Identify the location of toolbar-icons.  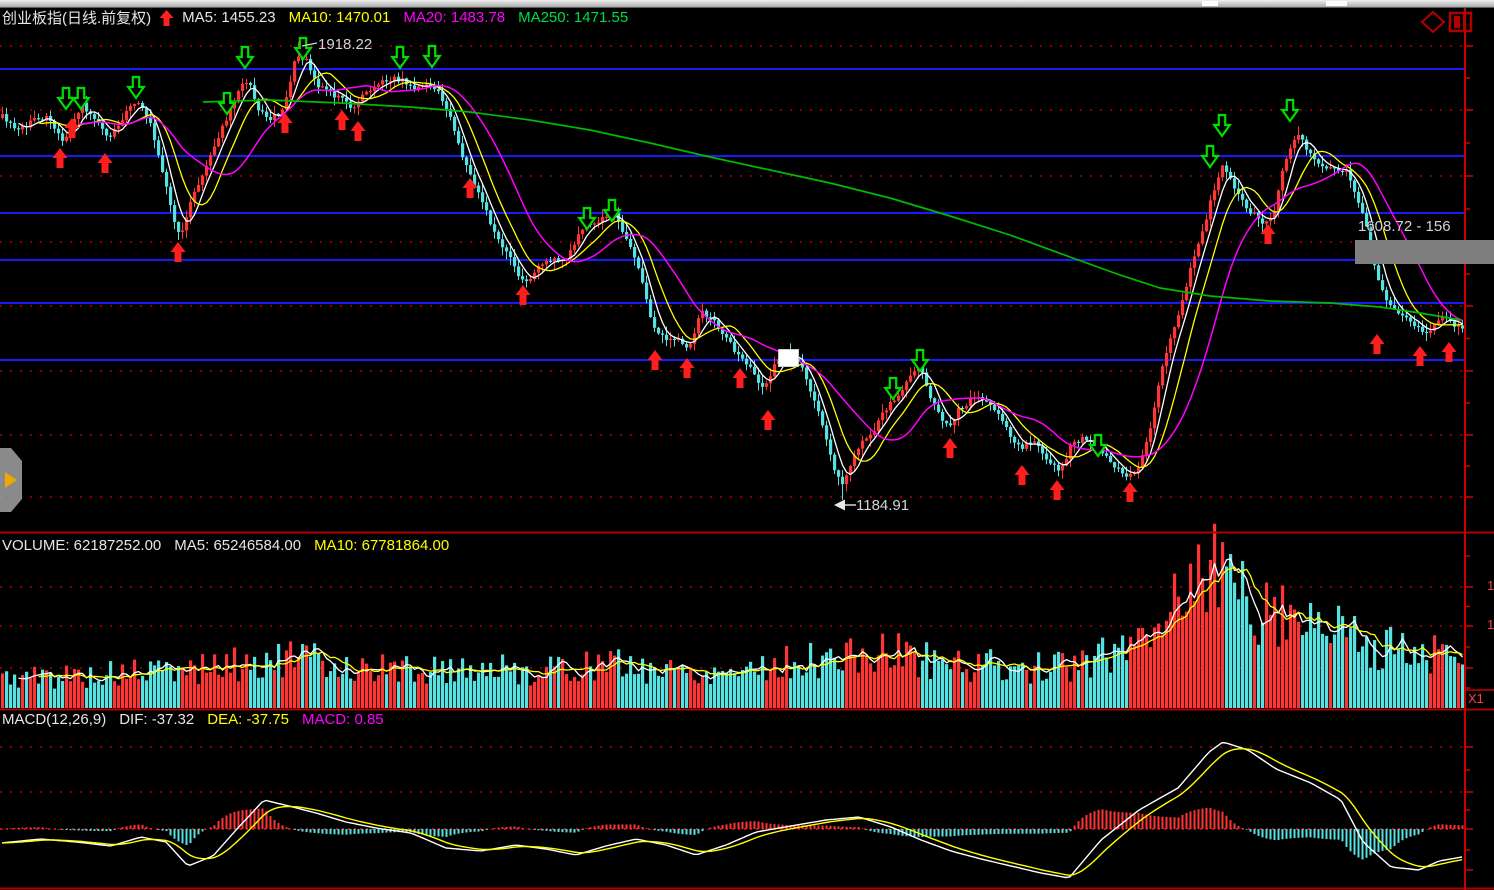
(1446, 22).